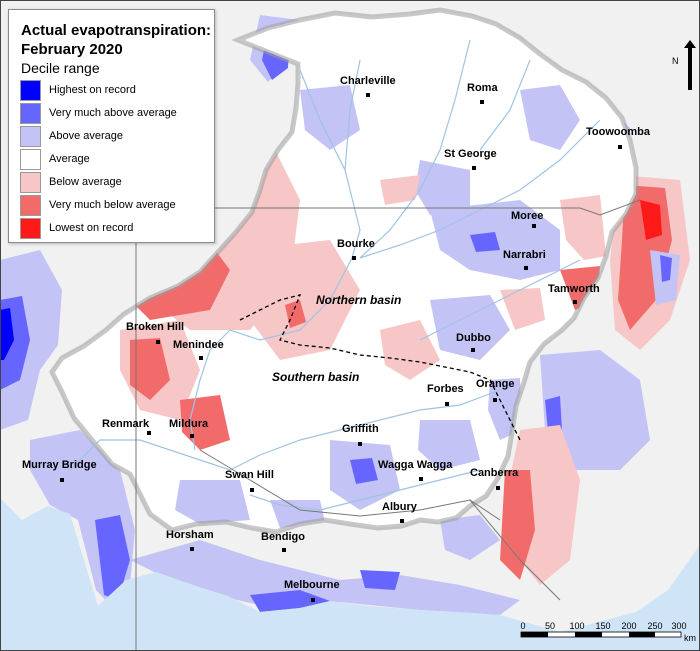 This screenshot has height=651, width=700. I want to click on city-canberra: Canberra, so click(494, 473).